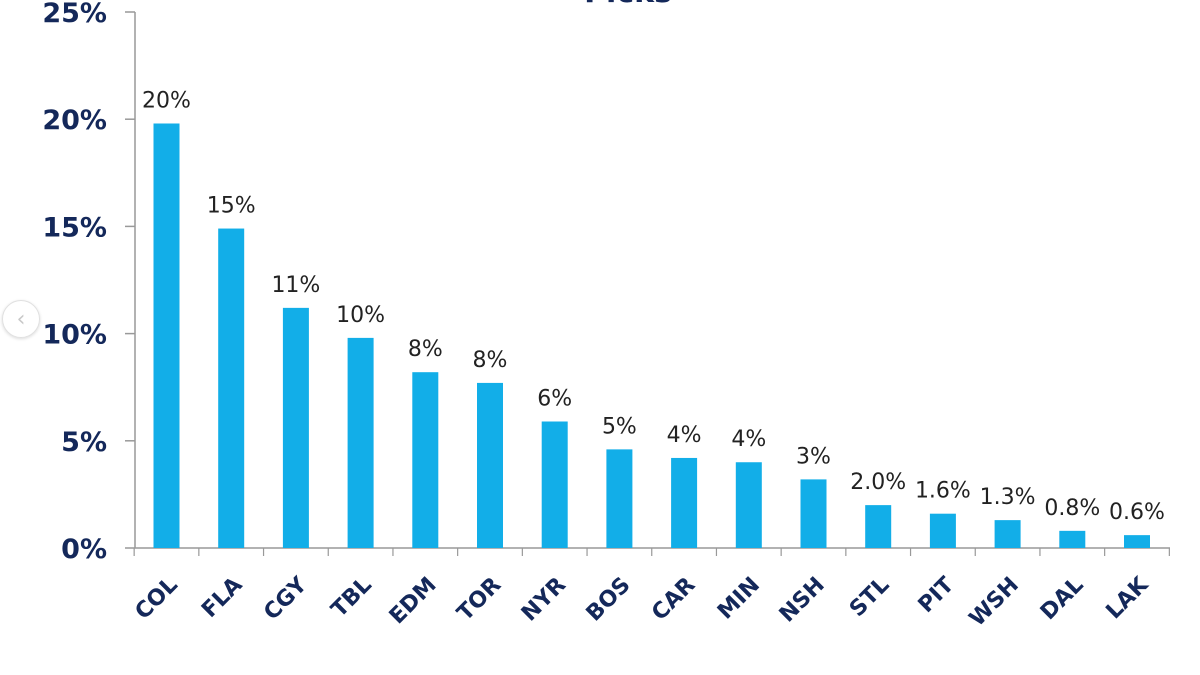 The height and width of the screenshot is (675, 1200). I want to click on x-tick-label-cgy: CGY, so click(286, 599).